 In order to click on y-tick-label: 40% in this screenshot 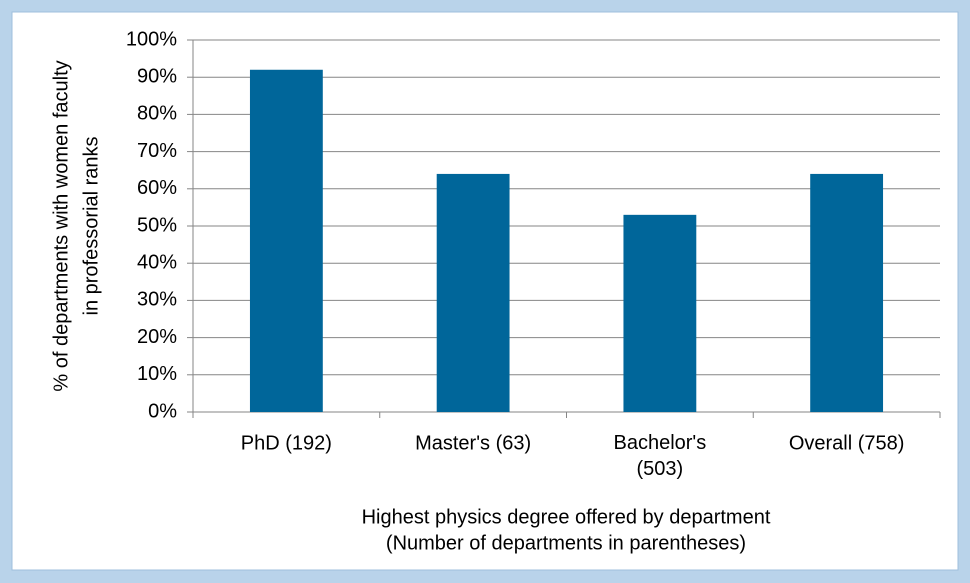, I will do `click(157, 262)`.